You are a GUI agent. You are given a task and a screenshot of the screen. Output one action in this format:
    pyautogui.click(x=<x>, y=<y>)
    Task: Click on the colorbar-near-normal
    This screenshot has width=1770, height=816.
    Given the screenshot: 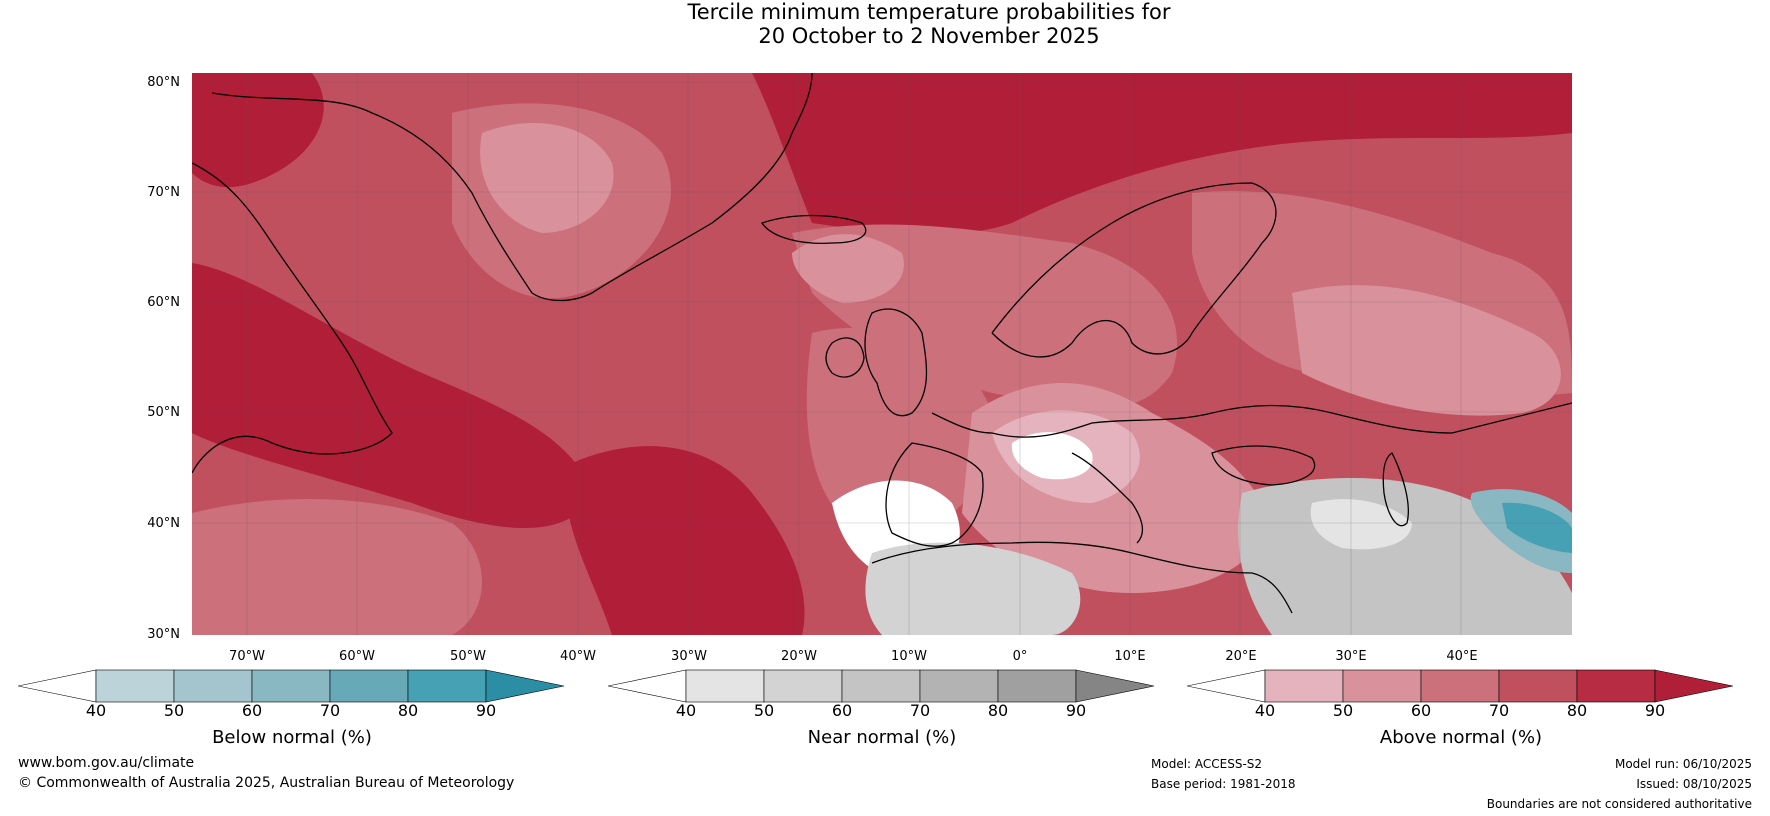 What is the action you would take?
    pyautogui.click(x=881, y=686)
    